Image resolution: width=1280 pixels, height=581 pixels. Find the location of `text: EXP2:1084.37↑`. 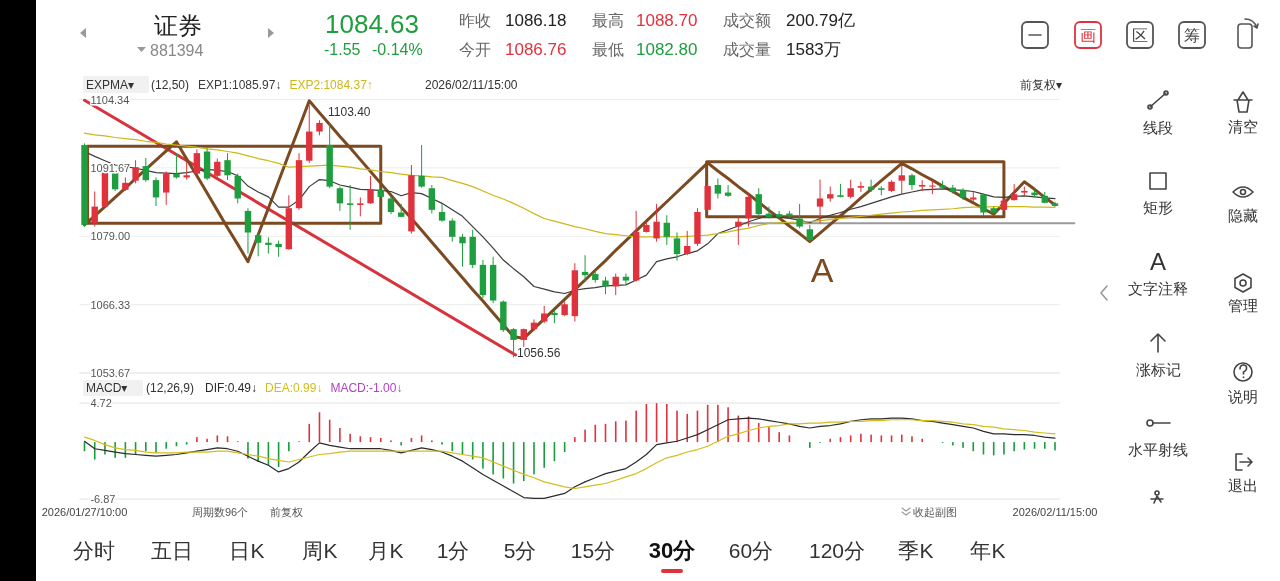

text: EXP2:1084.37↑ is located at coordinates (331, 85).